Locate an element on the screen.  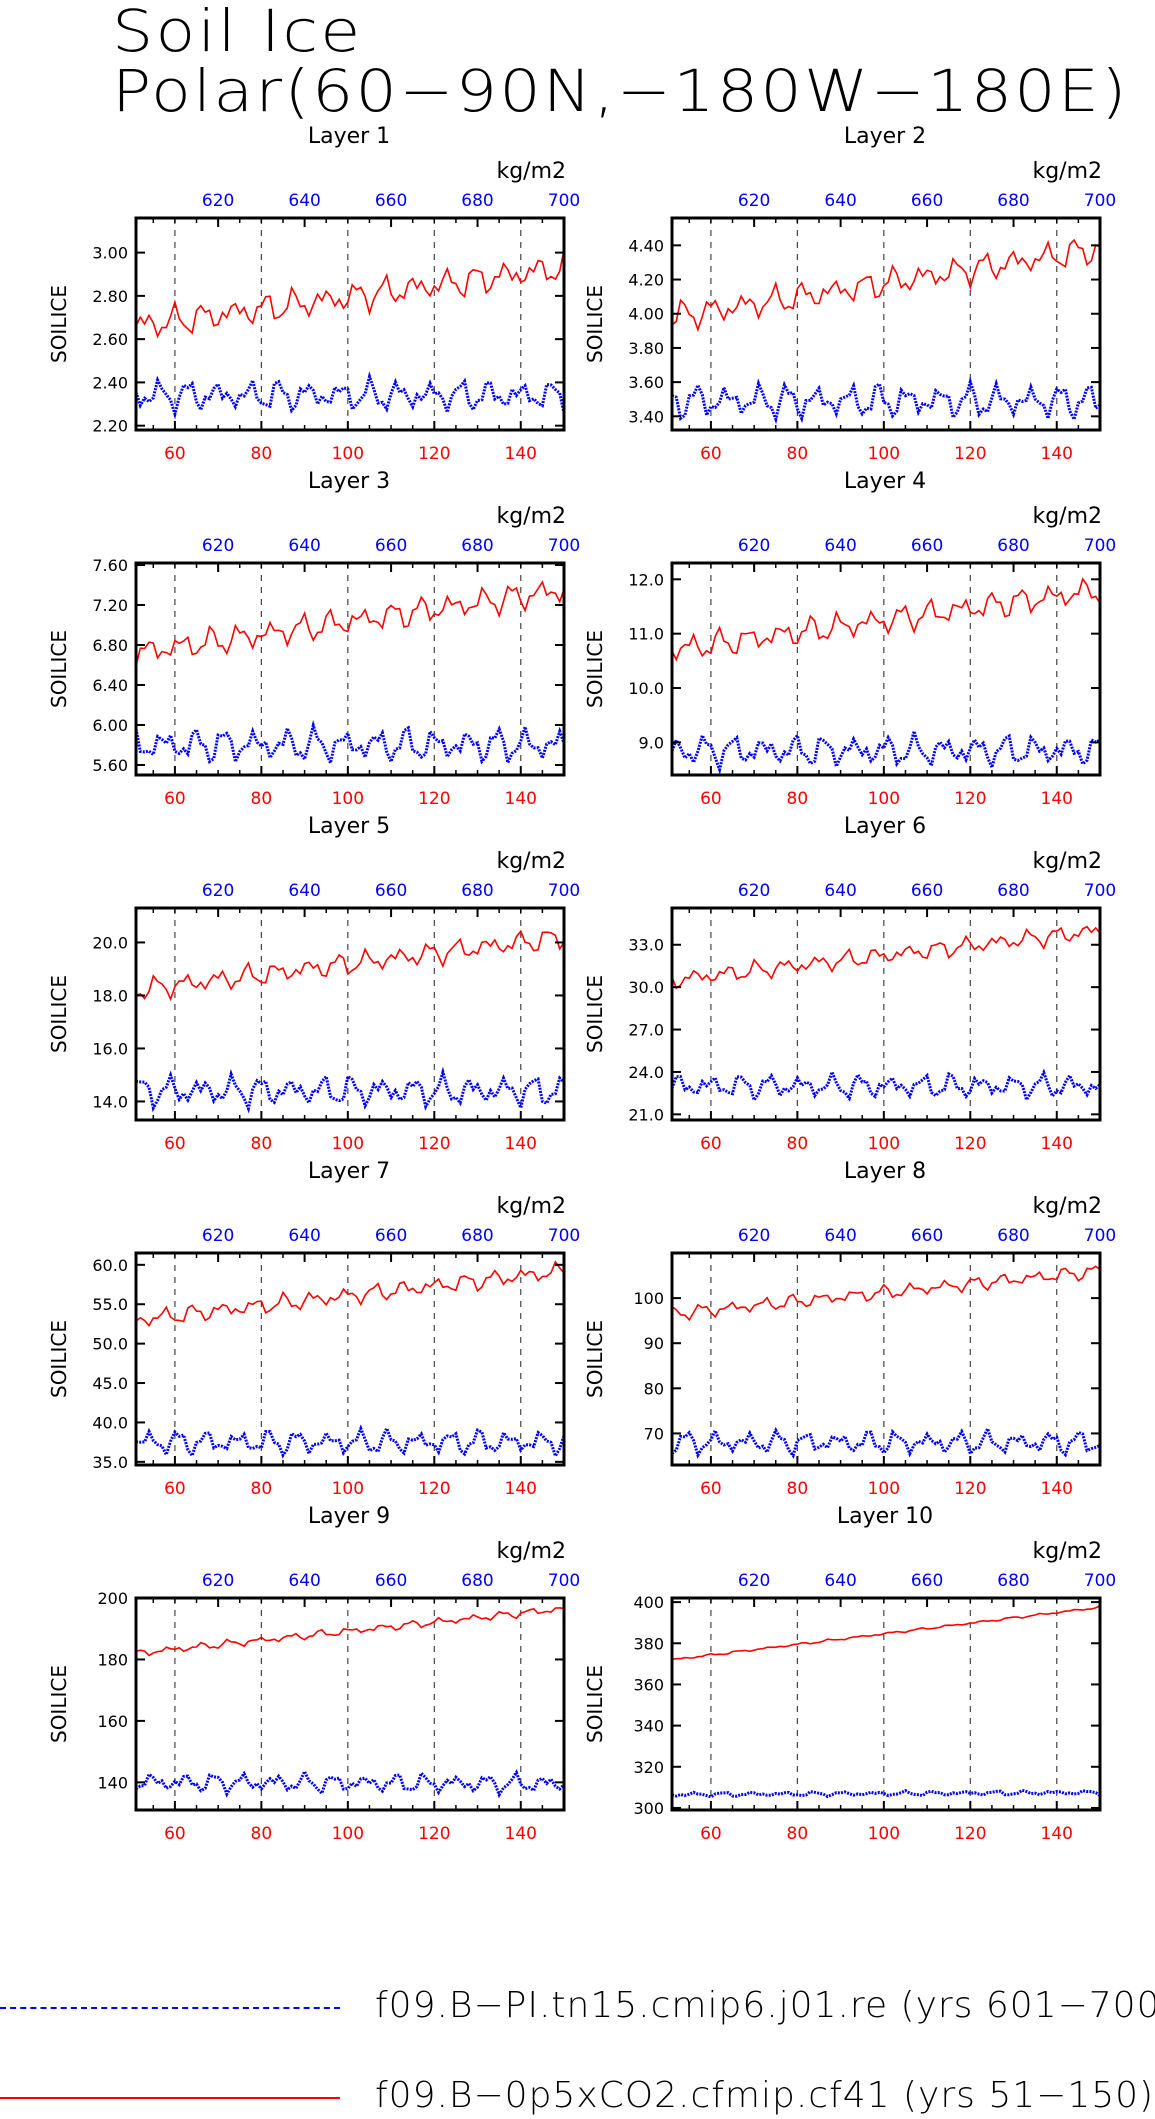
y-tick-label: 18.0 is located at coordinates (110, 995).